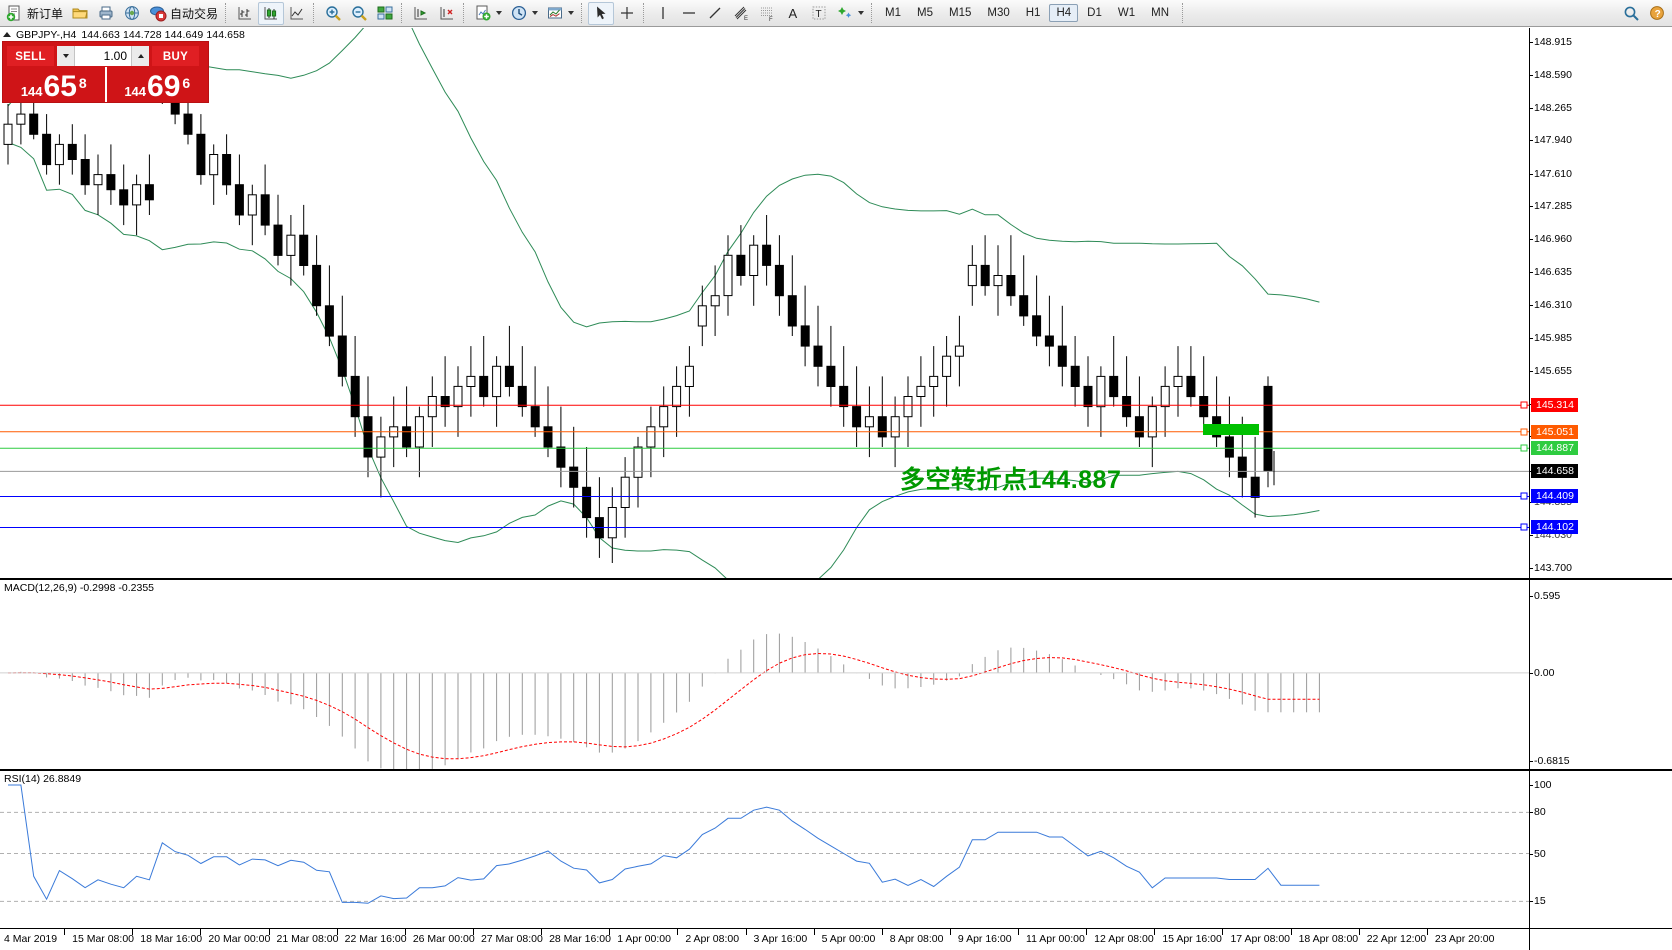  I want to click on print-button, so click(106, 13).